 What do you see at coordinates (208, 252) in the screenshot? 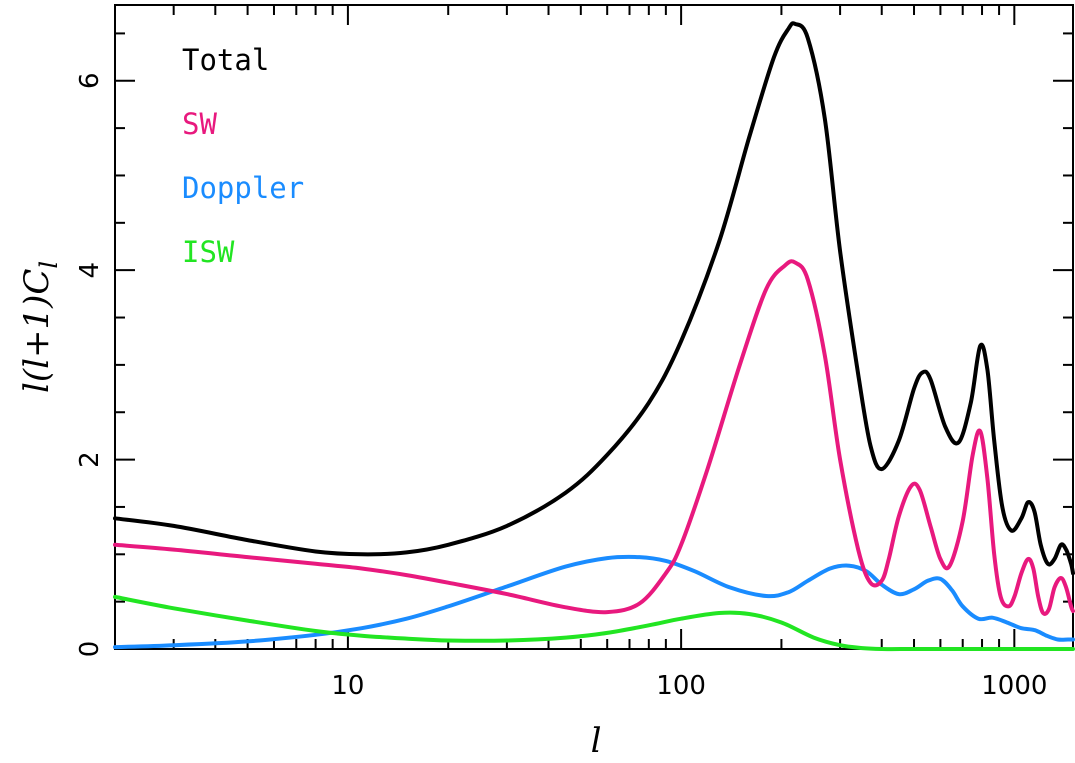
I see `legend-entry-isw: ISW` at bounding box center [208, 252].